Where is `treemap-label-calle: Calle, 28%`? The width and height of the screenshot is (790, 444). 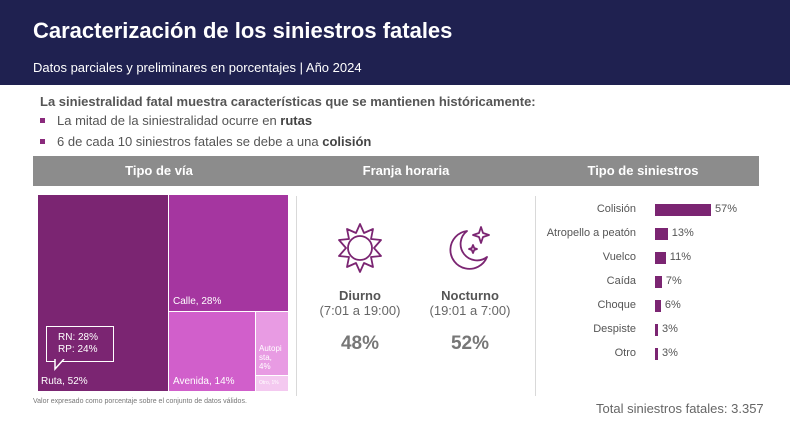 treemap-label-calle: Calle, 28% is located at coordinates (197, 301).